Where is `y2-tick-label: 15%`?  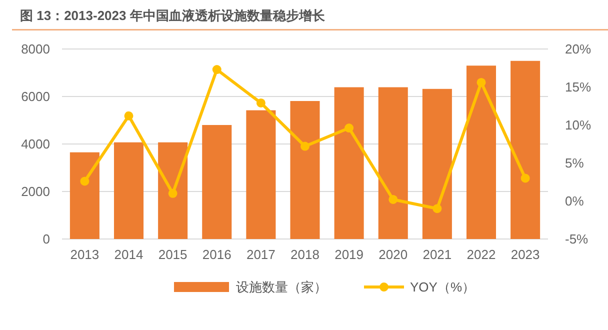
y2-tick-label: 15% is located at coordinates (578, 87).